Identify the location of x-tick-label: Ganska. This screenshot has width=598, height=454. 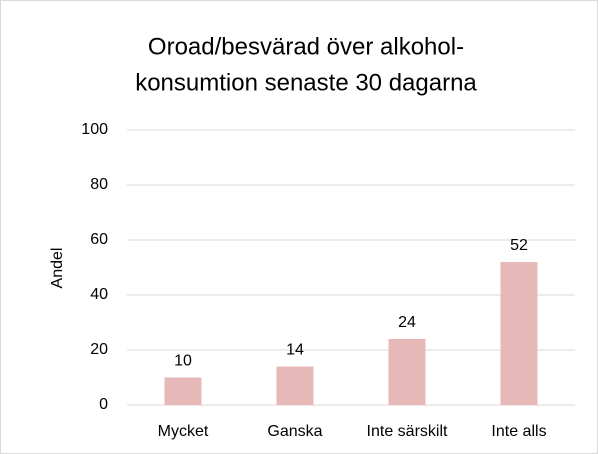
(294, 431).